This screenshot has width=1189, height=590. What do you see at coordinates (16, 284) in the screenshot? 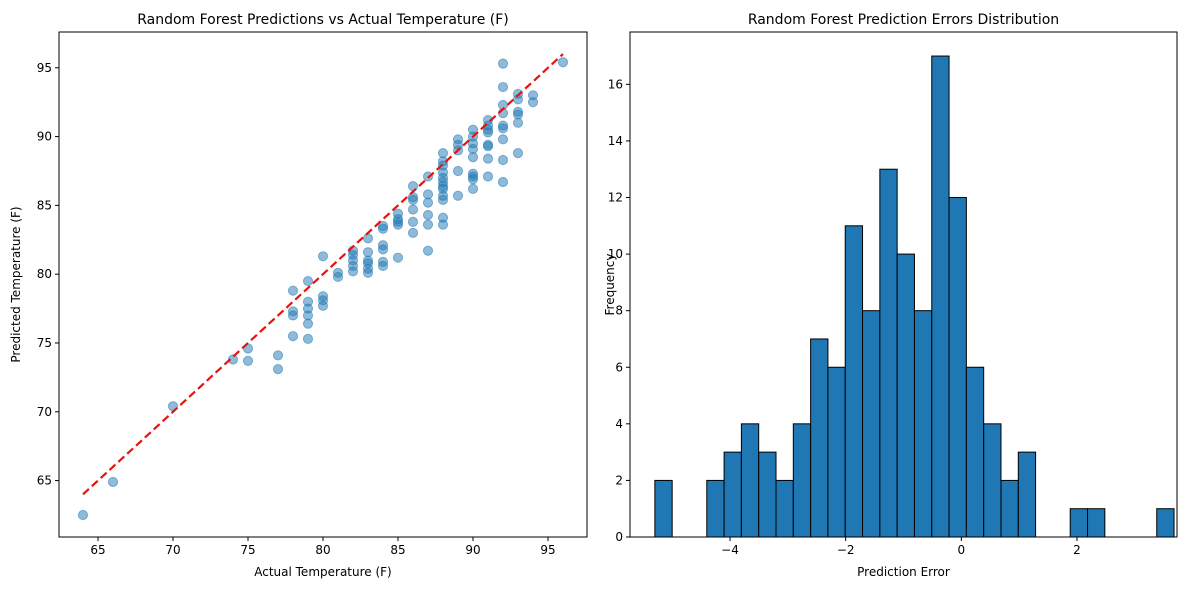
I see `scatter-y-axis-label: Predicted Temperature (F)` at bounding box center [16, 284].